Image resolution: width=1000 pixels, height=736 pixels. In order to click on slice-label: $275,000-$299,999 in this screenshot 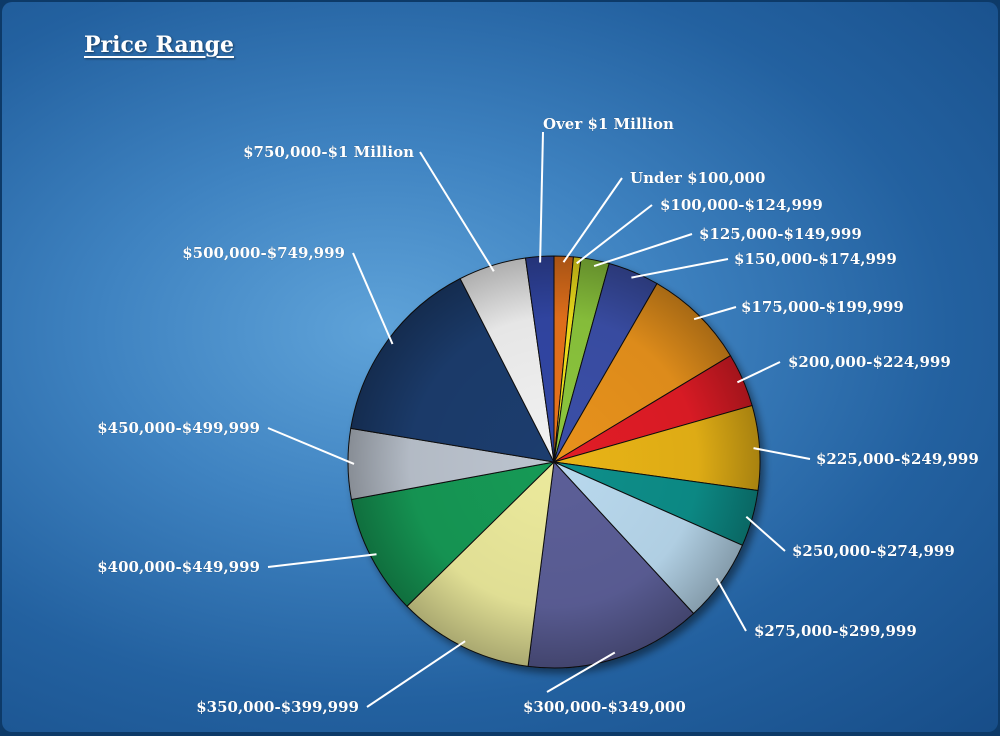, I will do `click(835, 631)`.